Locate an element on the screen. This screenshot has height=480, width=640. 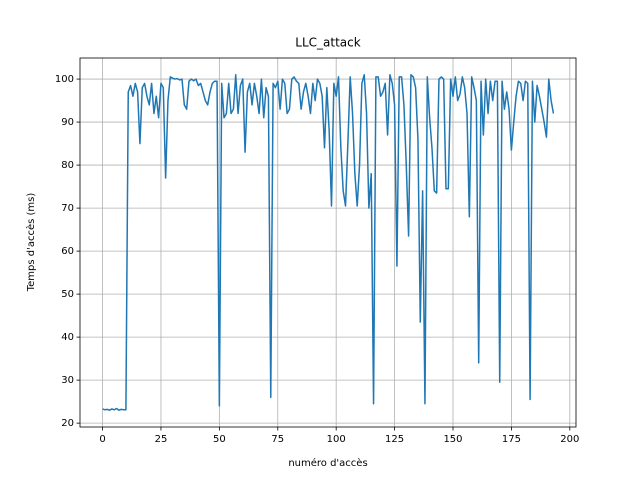
x-tick-label: 200 is located at coordinates (569, 439).